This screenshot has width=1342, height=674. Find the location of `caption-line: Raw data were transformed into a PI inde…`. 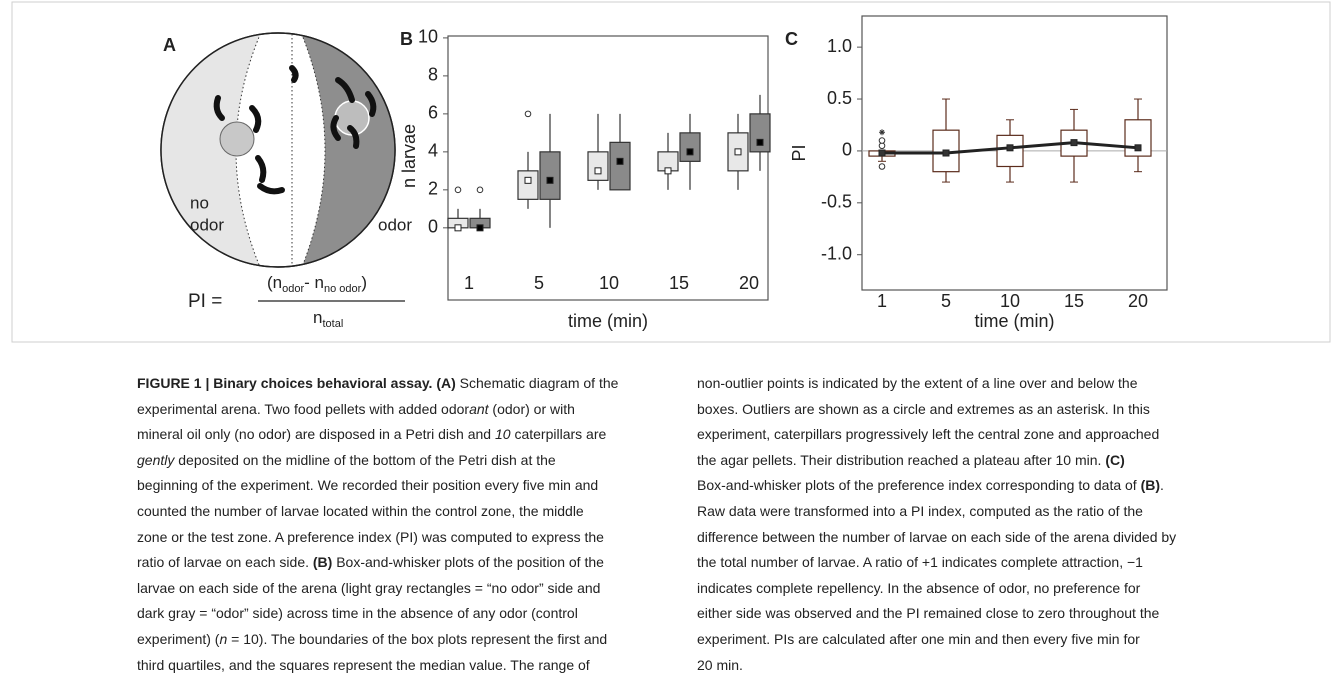

caption-line: Raw data were transformed into a PI inde… is located at coordinates (920, 511).